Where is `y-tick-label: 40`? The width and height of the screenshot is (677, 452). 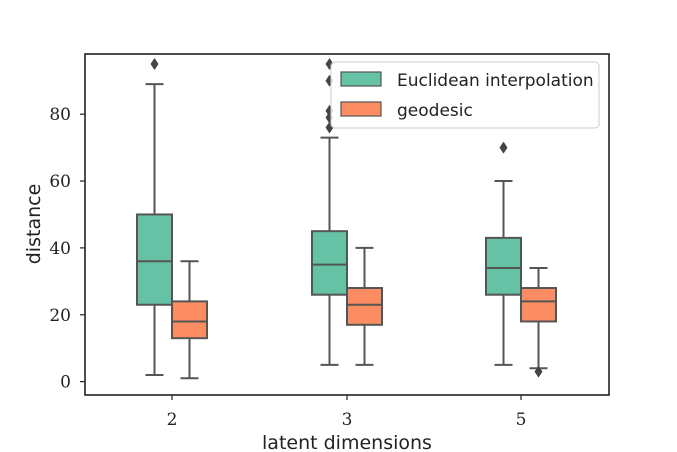
y-tick-label: 40 is located at coordinates (60, 249).